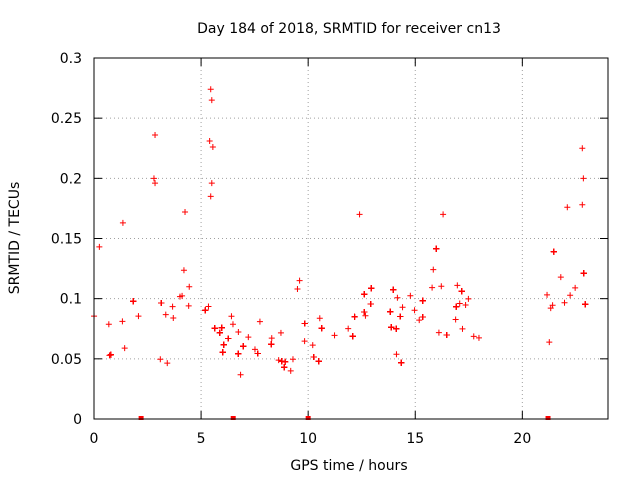 This screenshot has height=480, width=640. What do you see at coordinates (415, 439) in the screenshot?
I see `x-tick-label: 15` at bounding box center [415, 439].